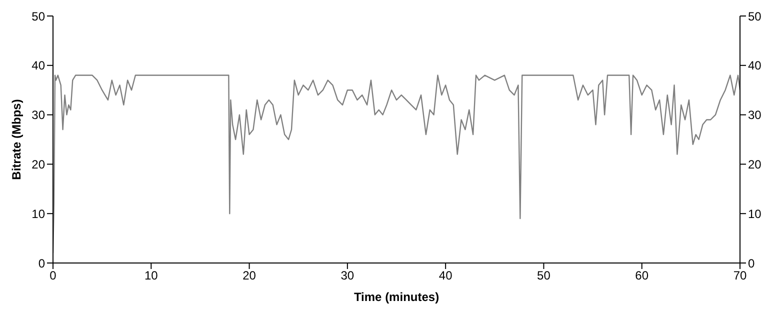 The width and height of the screenshot is (773, 321). I want to click on x-axis-title: Time (minutes), so click(397, 297).